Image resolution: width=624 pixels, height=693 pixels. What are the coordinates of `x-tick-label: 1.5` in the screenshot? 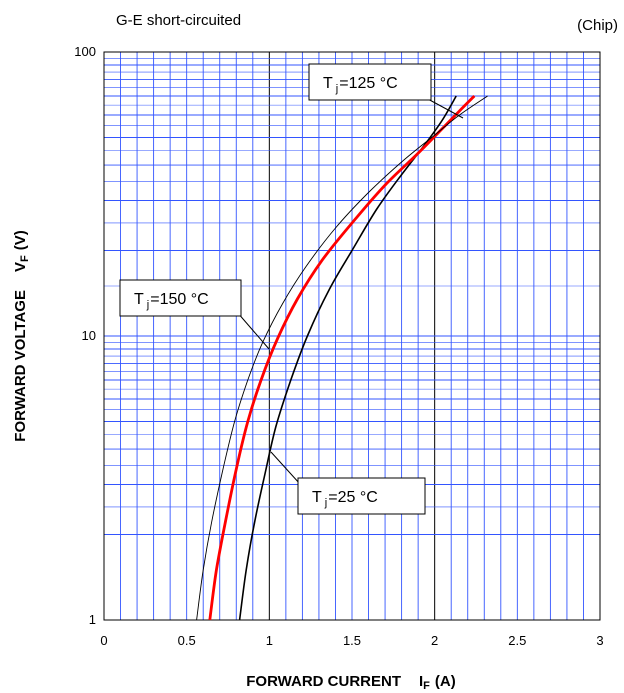 It's located at (352, 640).